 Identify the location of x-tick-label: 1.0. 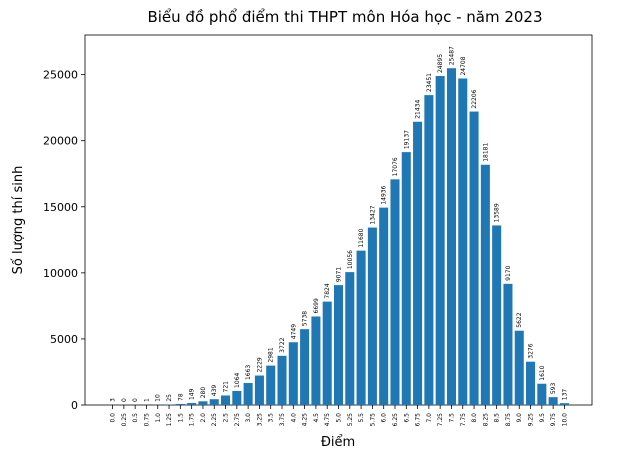
(158, 418).